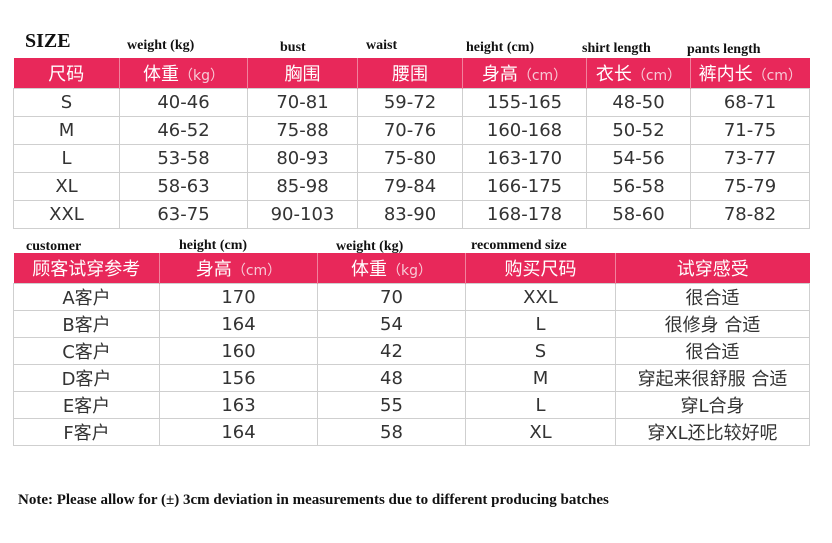  What do you see at coordinates (524, 214) in the screenshot?
I see `height-cell: 168-178` at bounding box center [524, 214].